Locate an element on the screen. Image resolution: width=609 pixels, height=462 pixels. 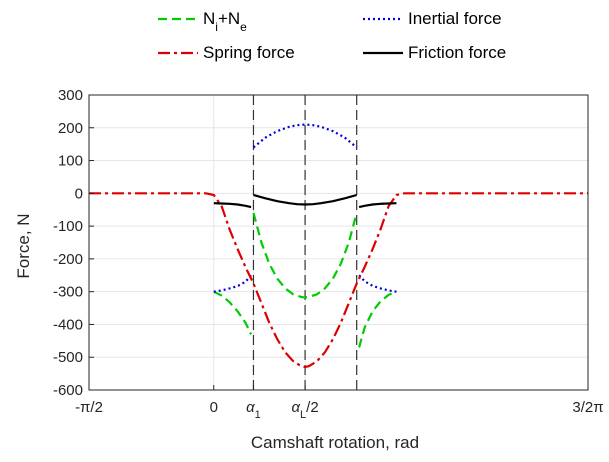
y-tick-label: -500 is located at coordinates (68, 357).